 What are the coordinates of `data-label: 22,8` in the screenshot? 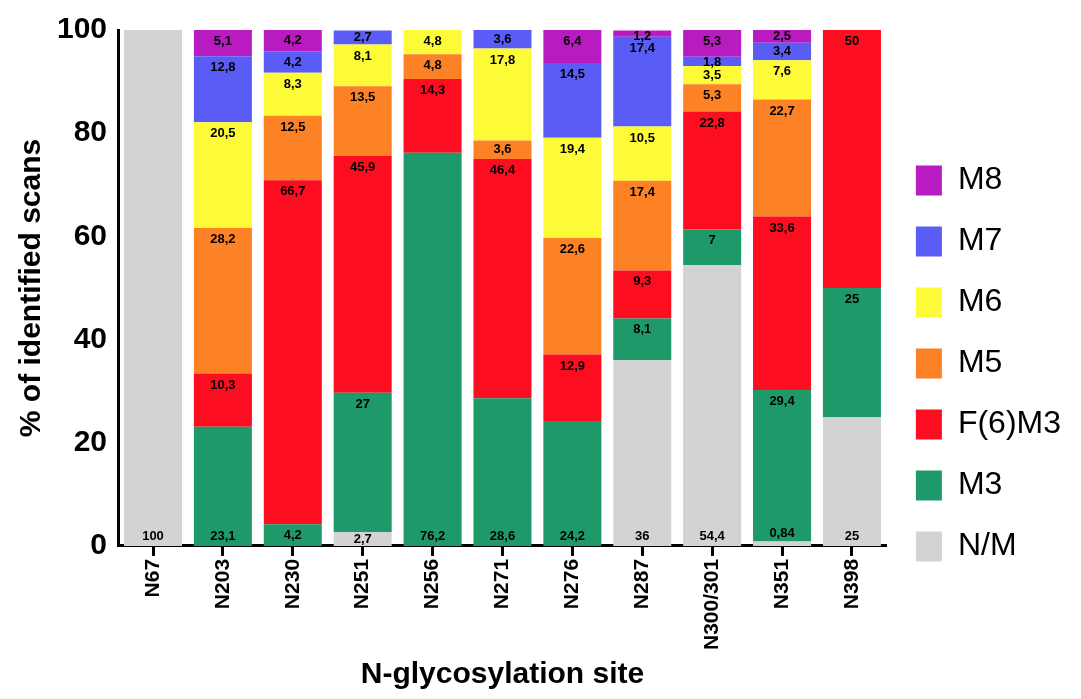 It's located at (712, 122).